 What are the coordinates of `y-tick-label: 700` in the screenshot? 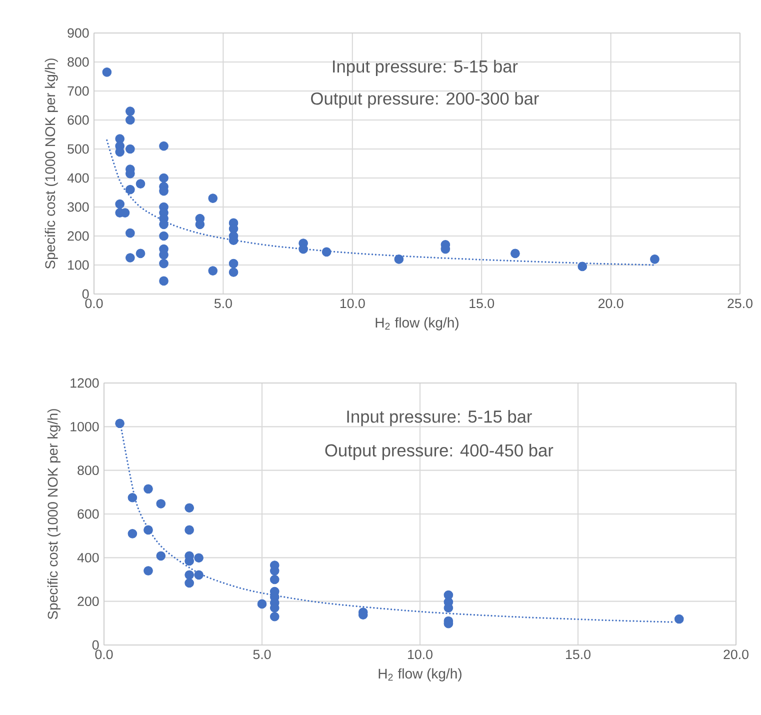 It's located at (78, 91).